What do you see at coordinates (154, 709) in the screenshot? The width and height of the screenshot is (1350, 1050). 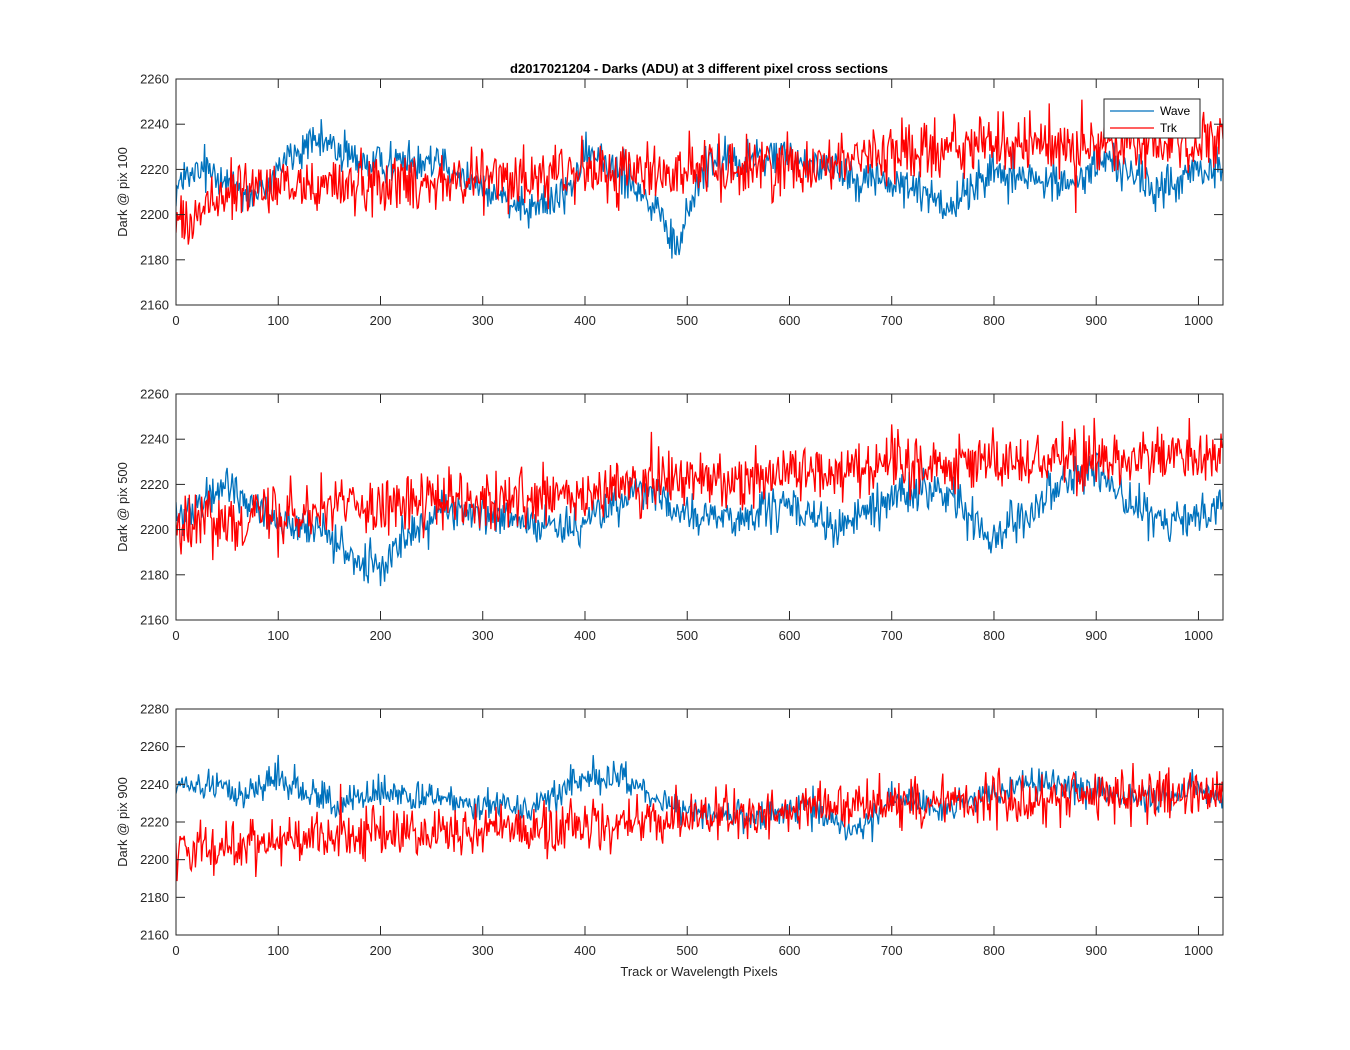 I see `y-tick-label: 2280` at bounding box center [154, 709].